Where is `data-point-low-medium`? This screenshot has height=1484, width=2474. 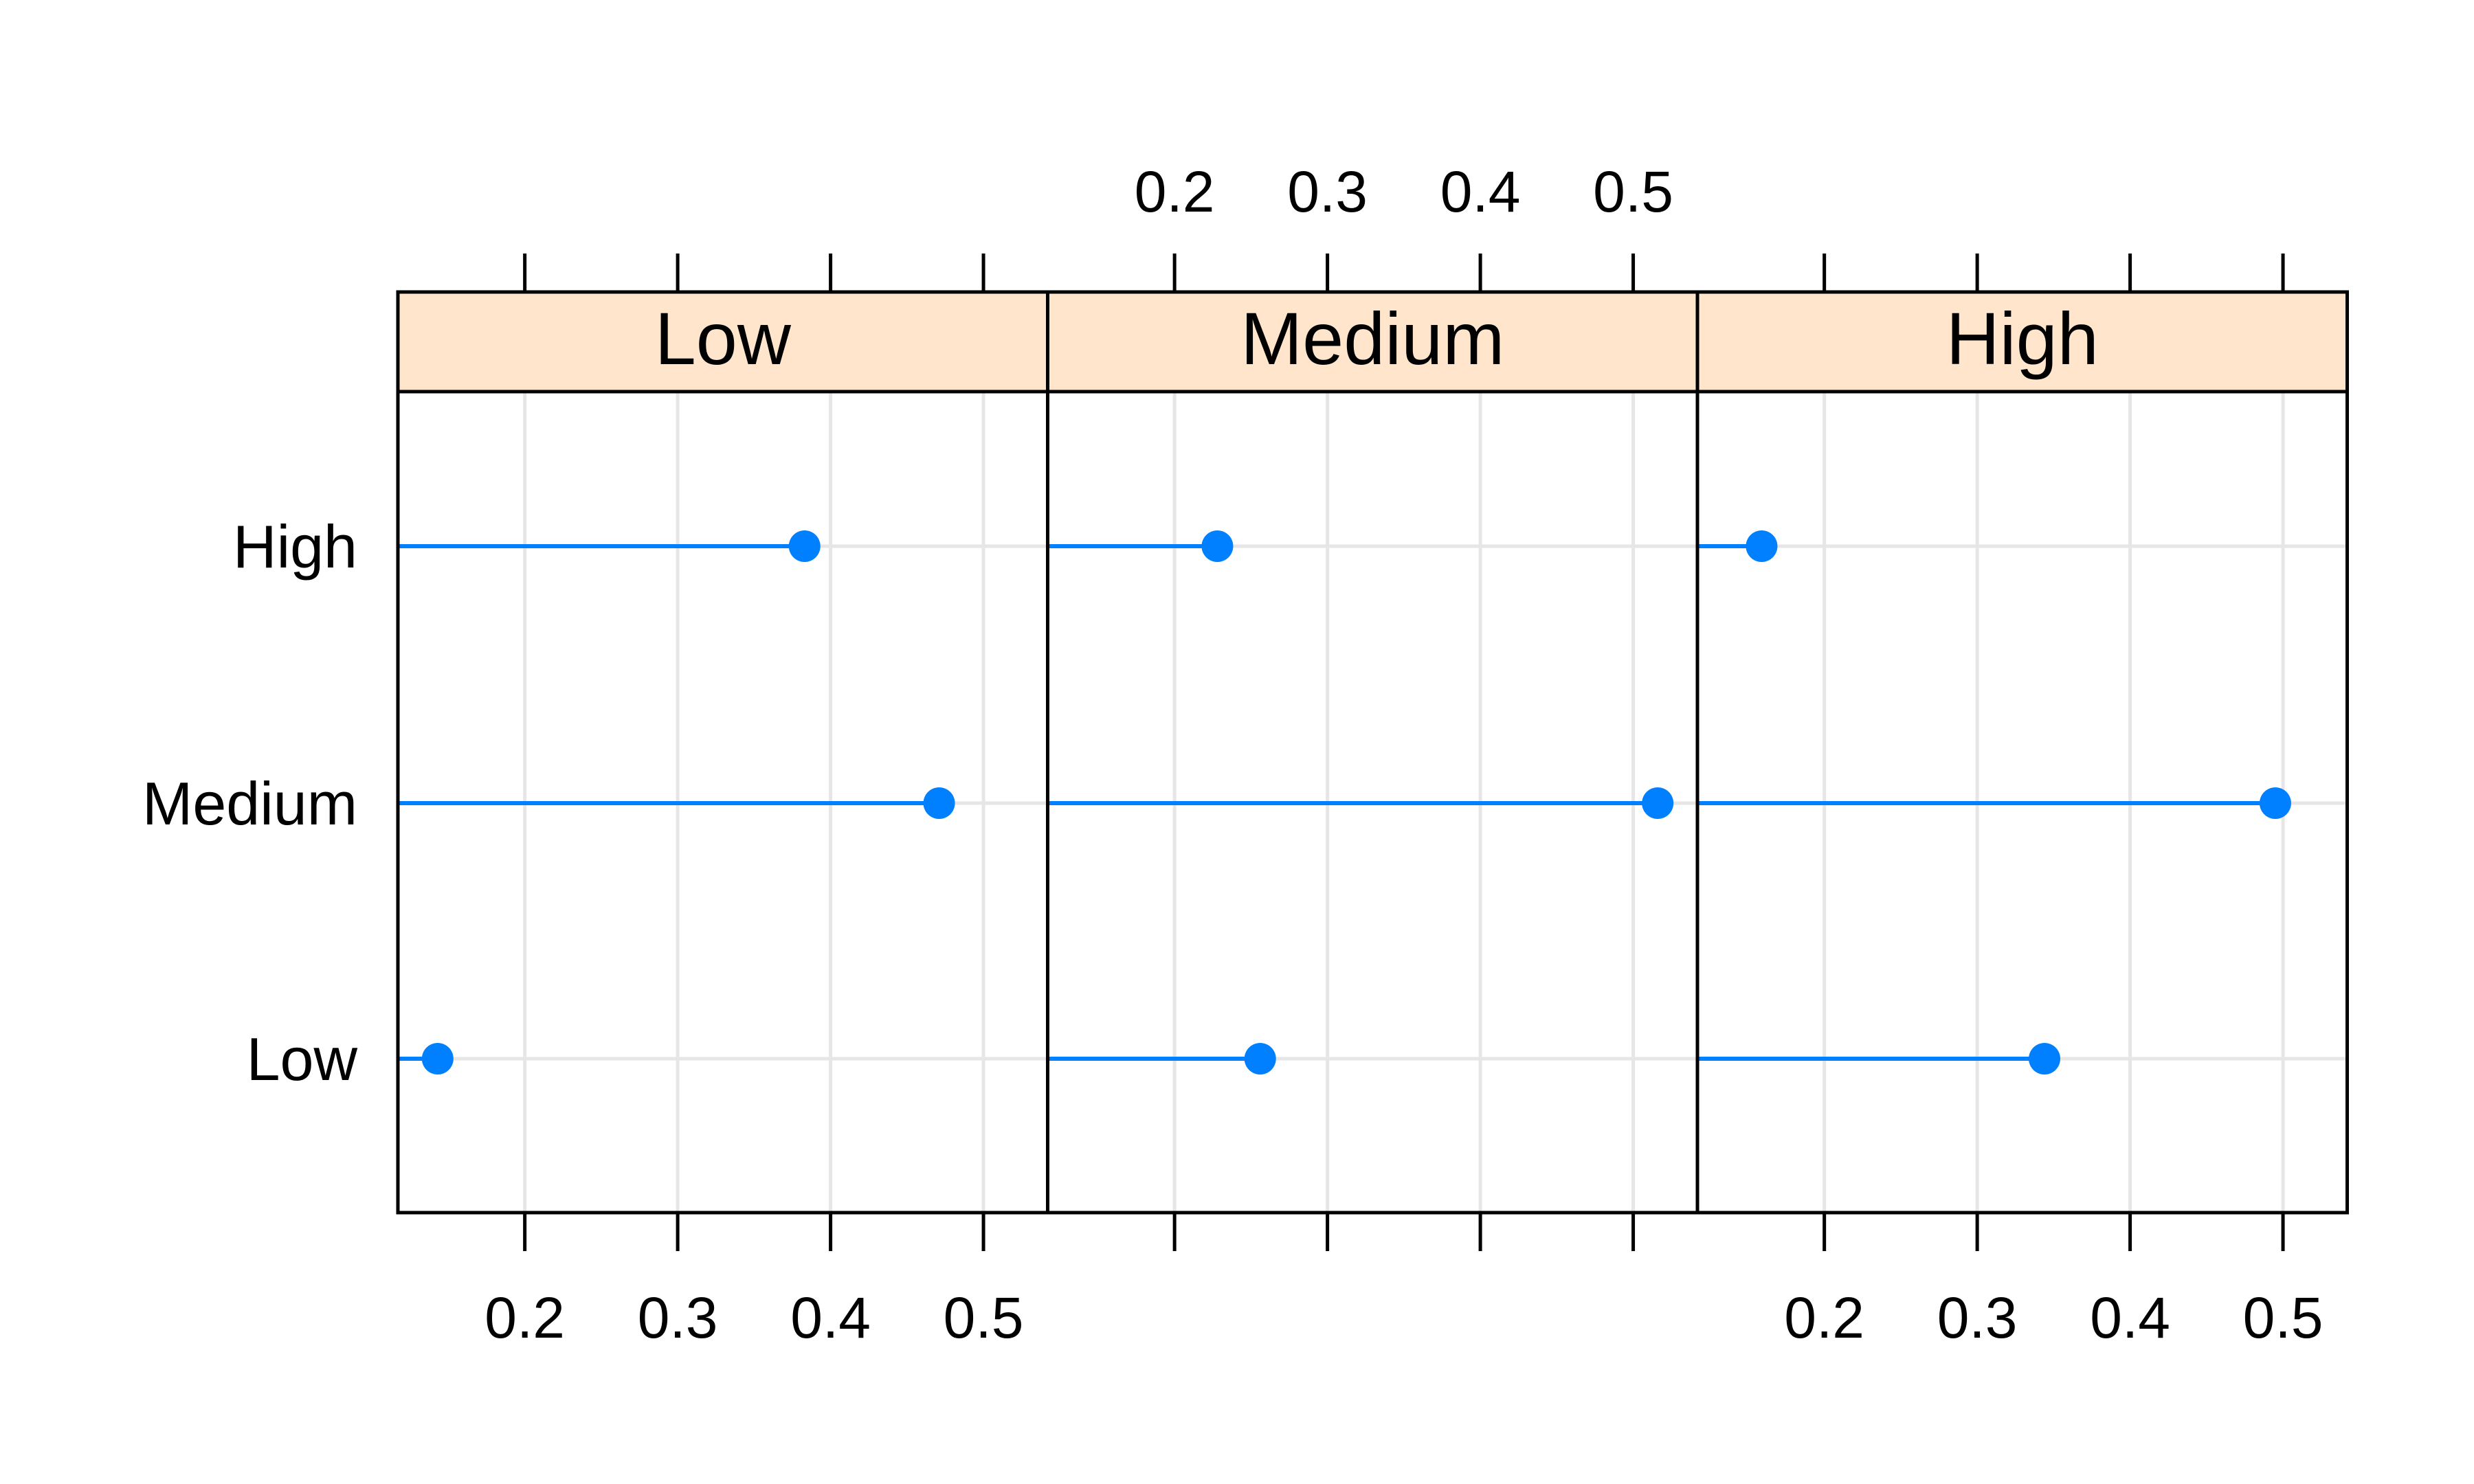 data-point-low-medium is located at coordinates (939, 803).